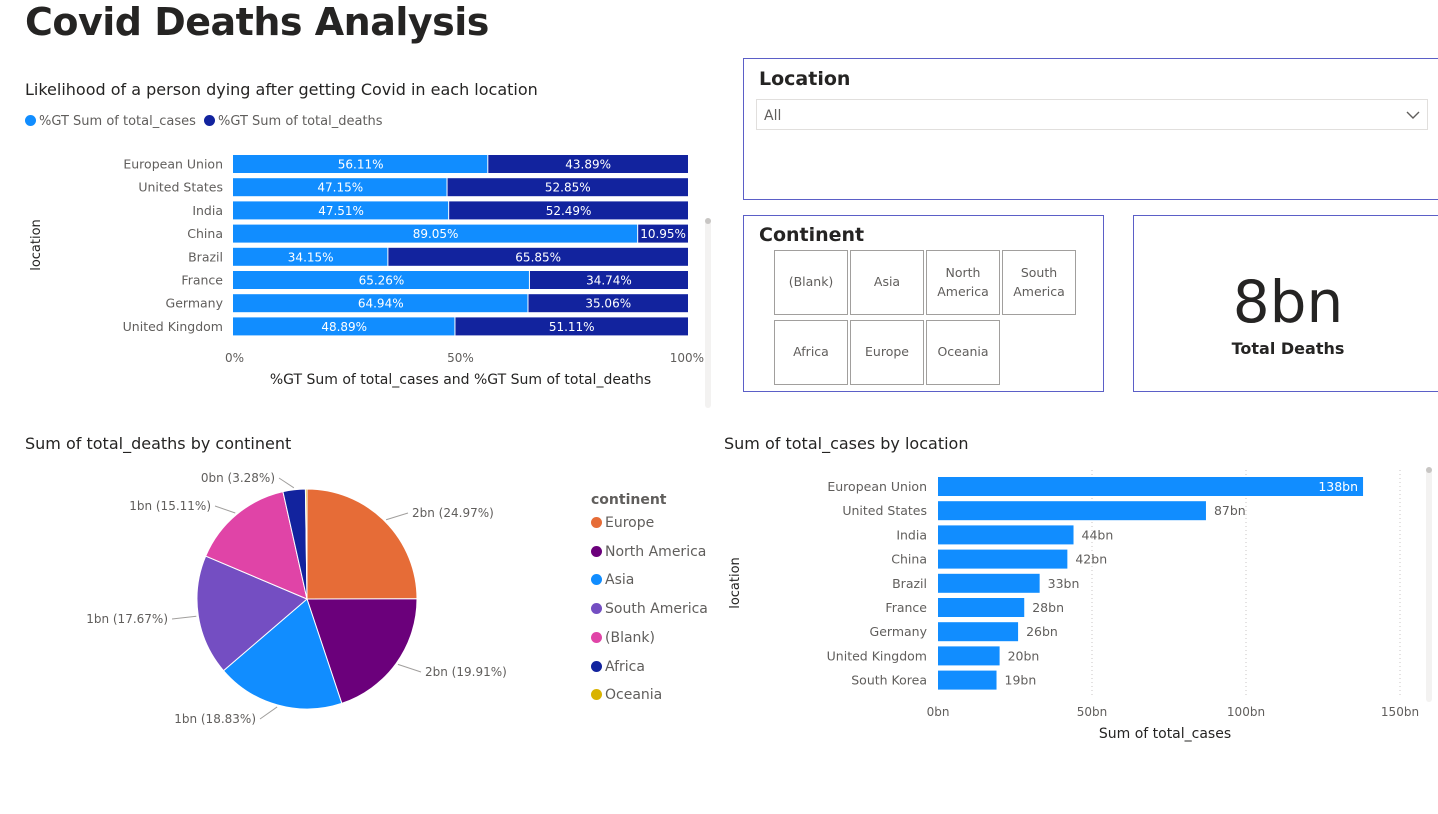 Image resolution: width=1438 pixels, height=814 pixels. Describe the element at coordinates (630, 637) in the screenshot. I see `pie-legend-label: (Blank)` at that location.